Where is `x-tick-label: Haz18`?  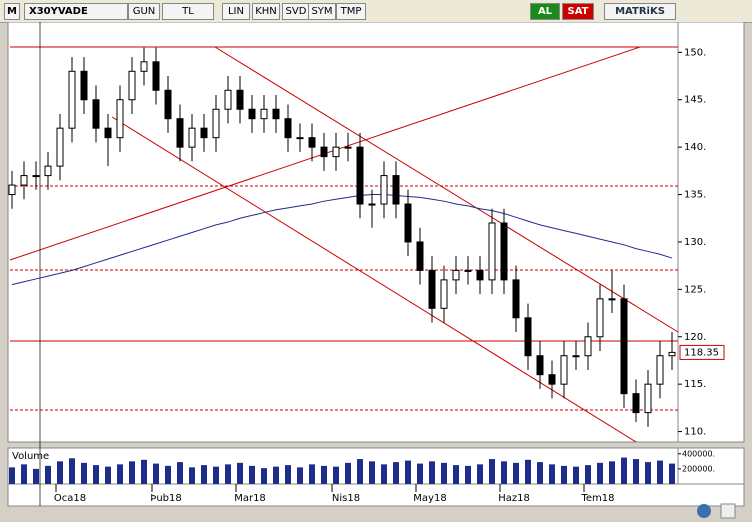
x-tick-label: Haz18 is located at coordinates (514, 498).